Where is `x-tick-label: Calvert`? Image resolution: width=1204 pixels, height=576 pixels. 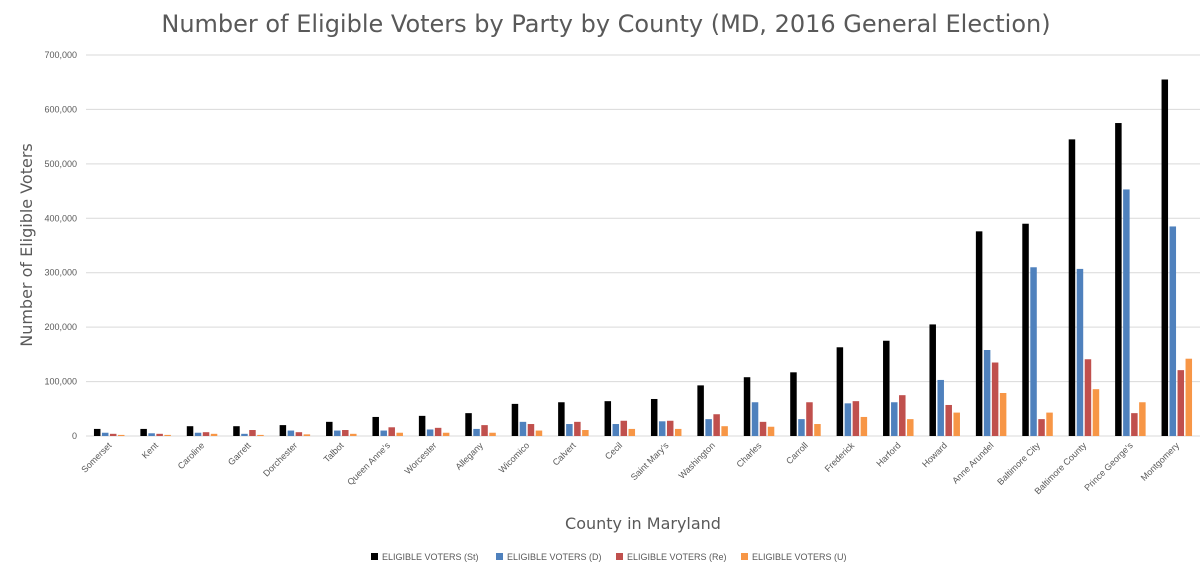
x-tick-label: Calvert is located at coordinates (565, 454).